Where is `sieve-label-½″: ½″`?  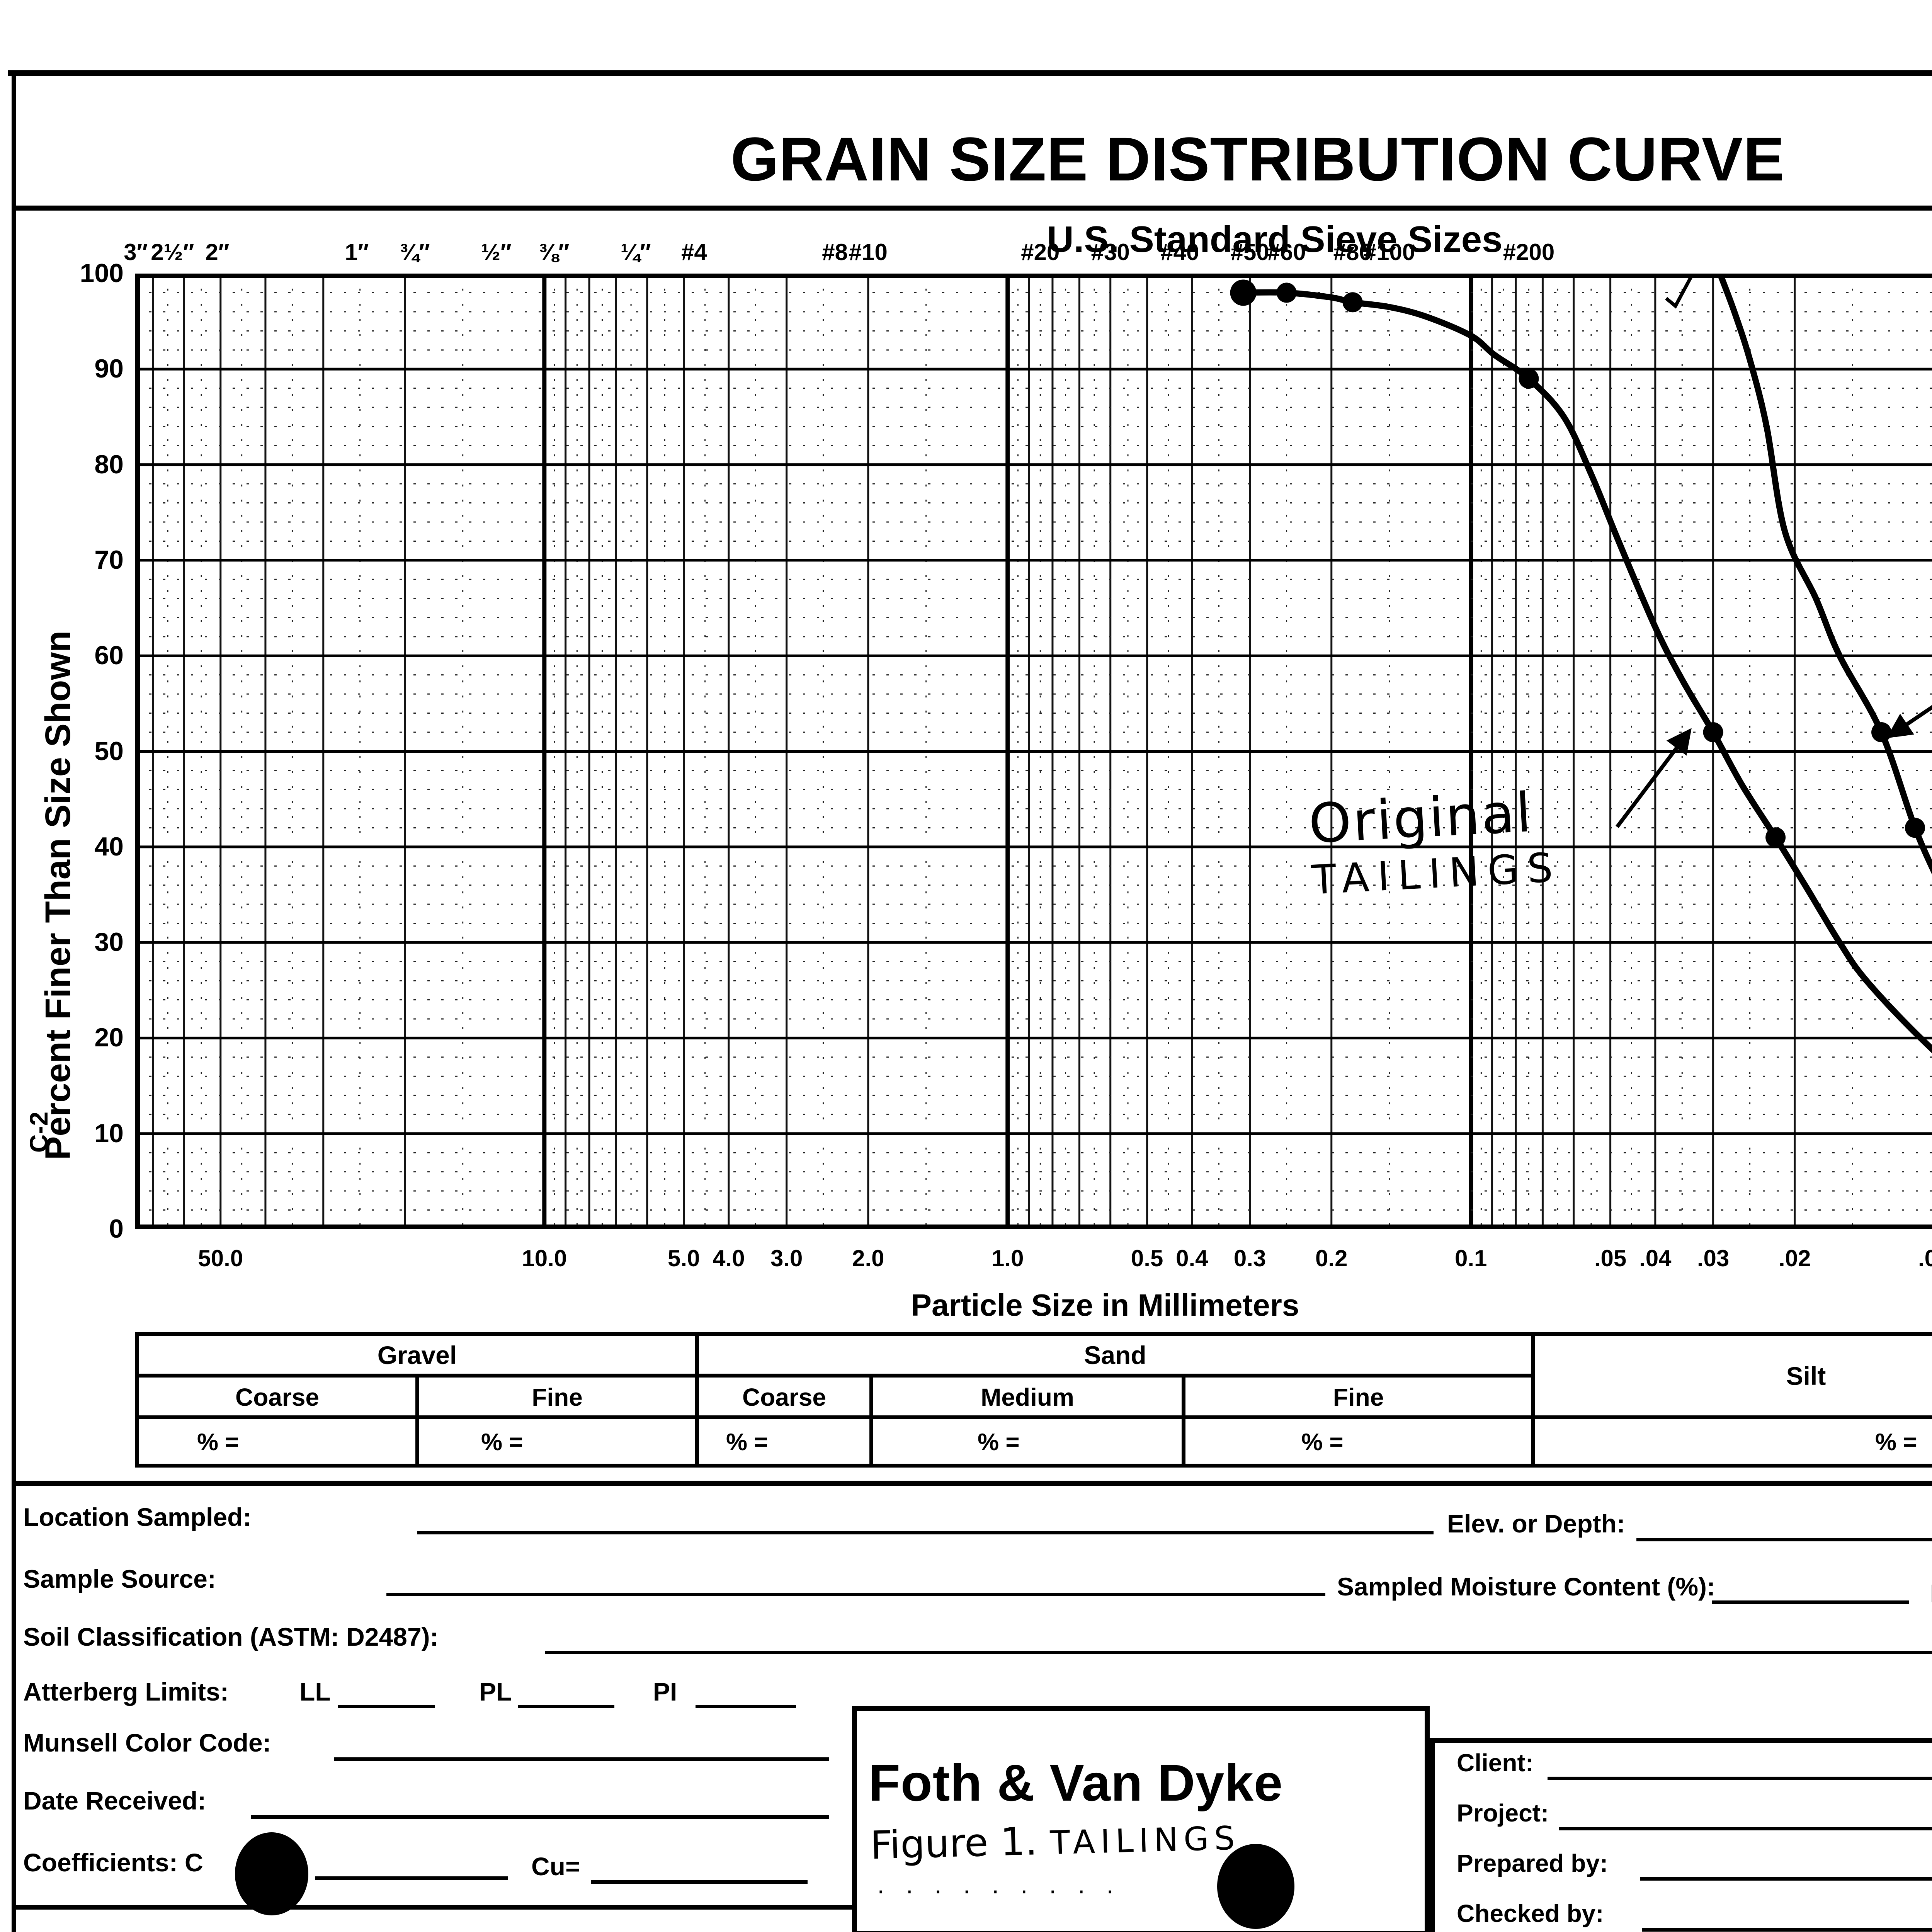 sieve-label-½″: ½″ is located at coordinates (496, 252).